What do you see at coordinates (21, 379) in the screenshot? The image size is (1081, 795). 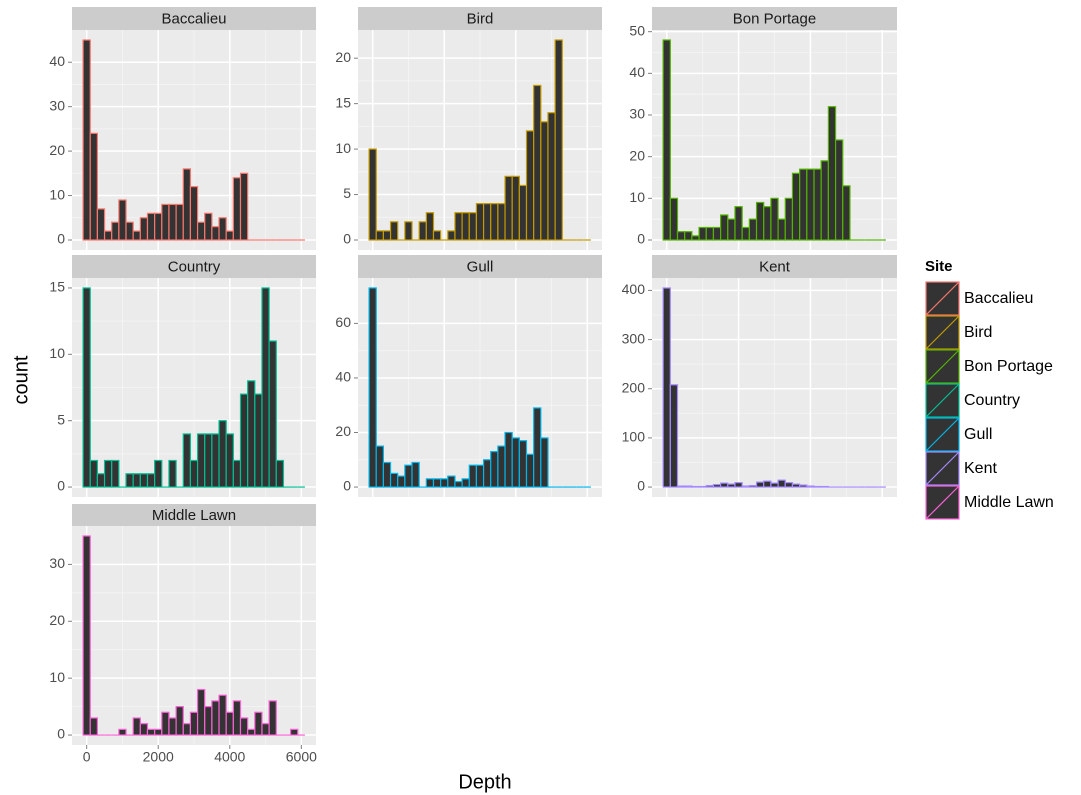 I see `y-axis-label: count` at bounding box center [21, 379].